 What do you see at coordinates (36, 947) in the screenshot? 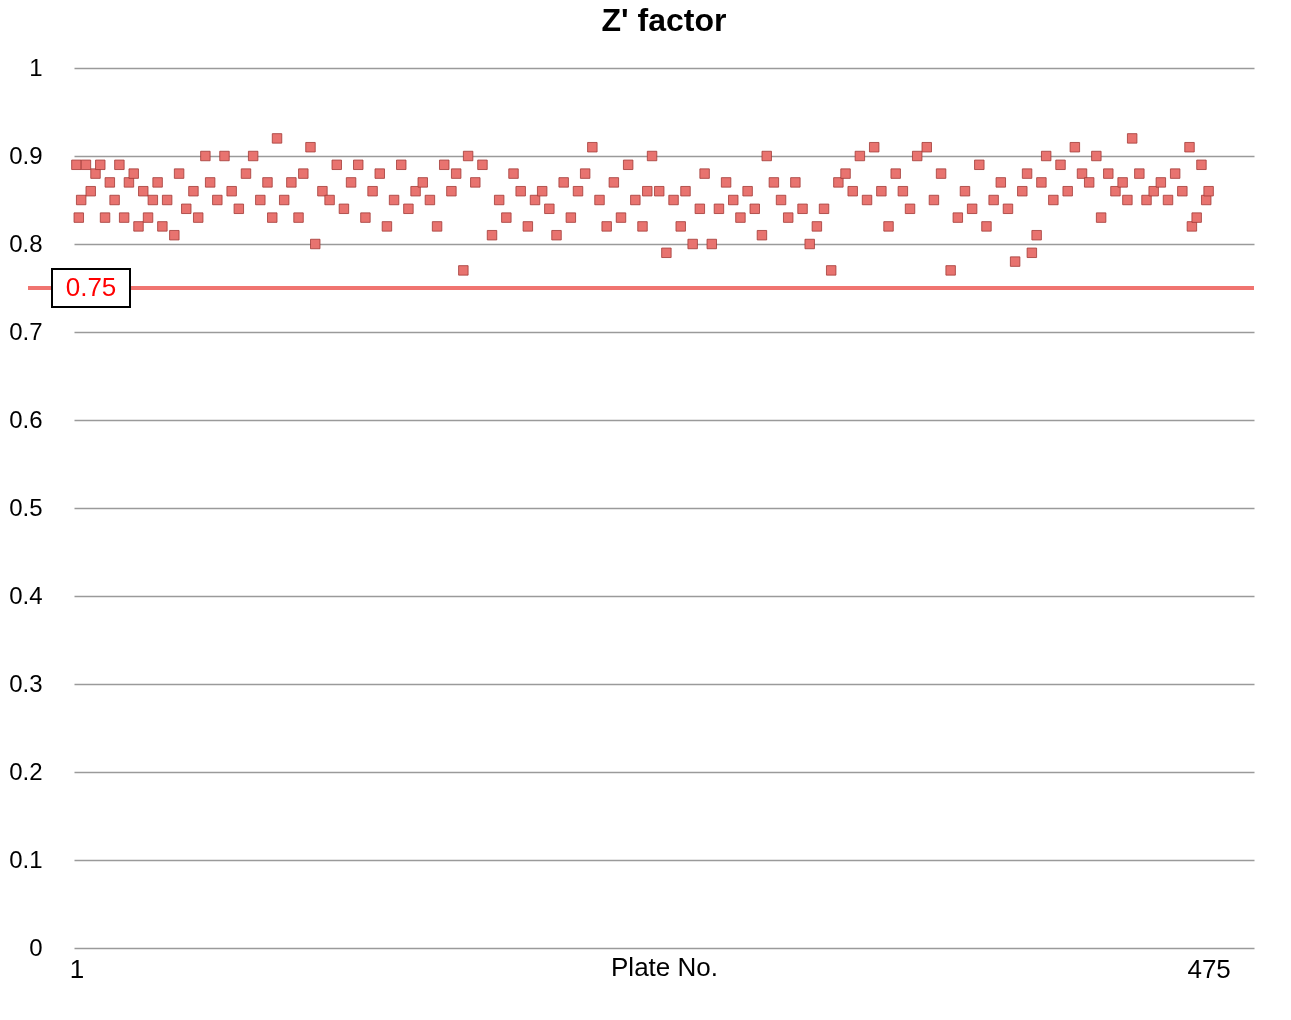
I see `y-tick-label: 0` at bounding box center [36, 947].